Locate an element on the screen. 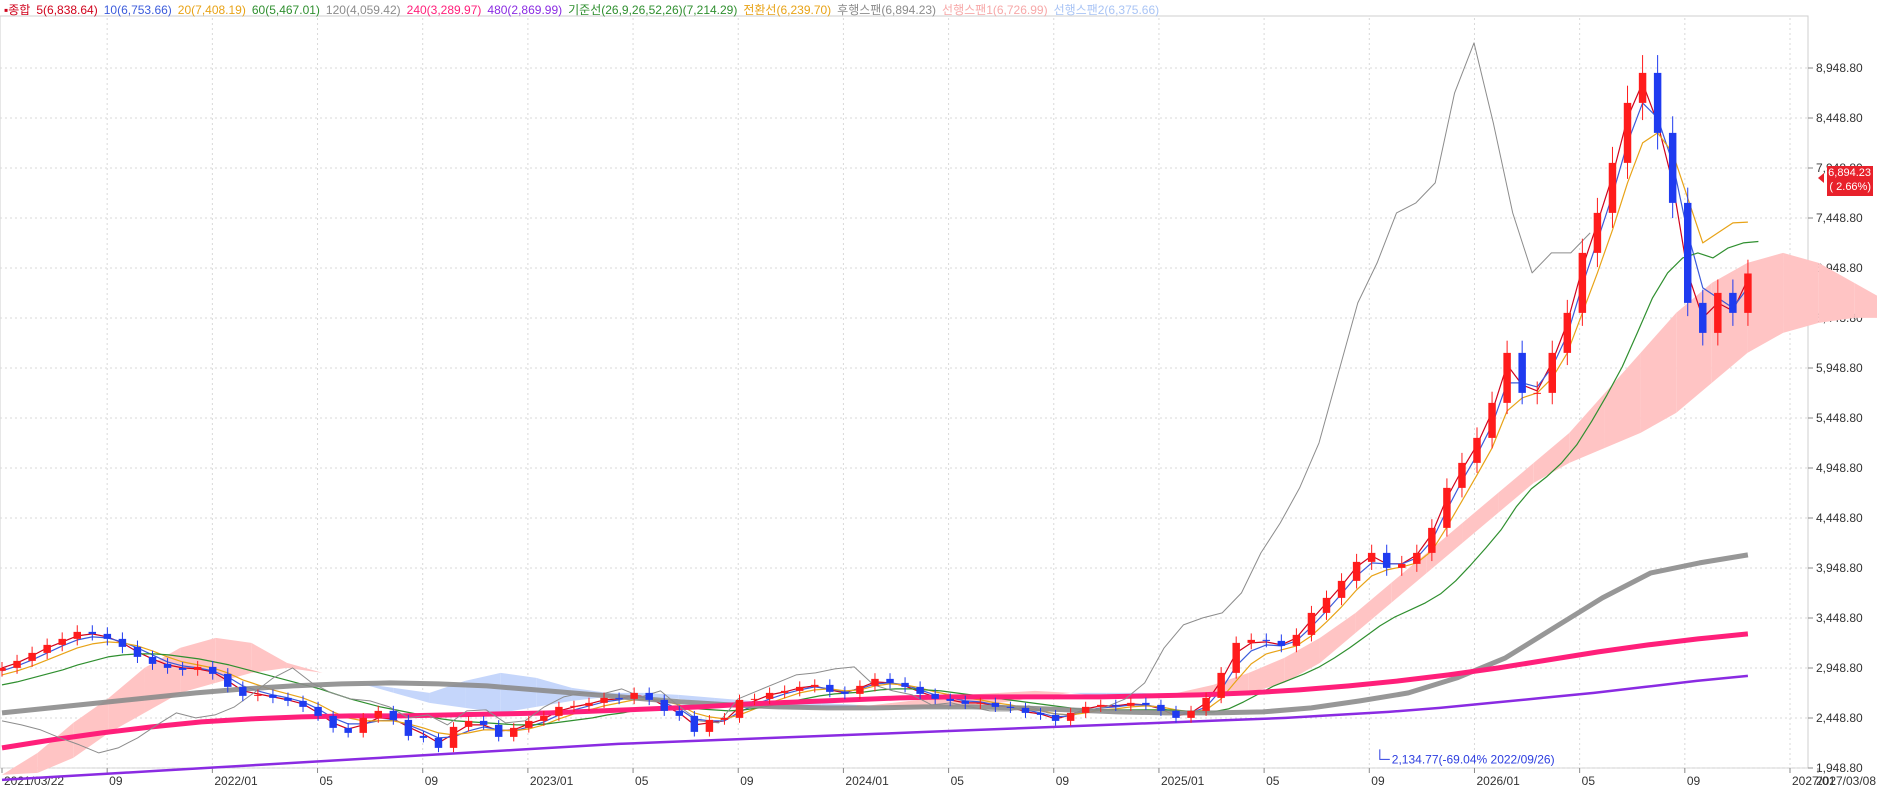 This screenshot has height=794, width=1877. legend-item-1: 5(6,838.64) is located at coordinates (67, 10).